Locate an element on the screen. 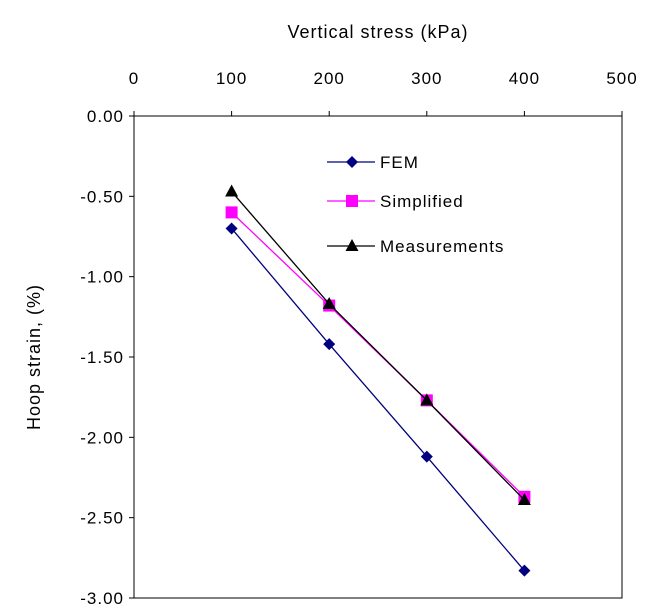 This screenshot has height=611, width=646. y-tick-label: -3.00 is located at coordinates (102, 597).